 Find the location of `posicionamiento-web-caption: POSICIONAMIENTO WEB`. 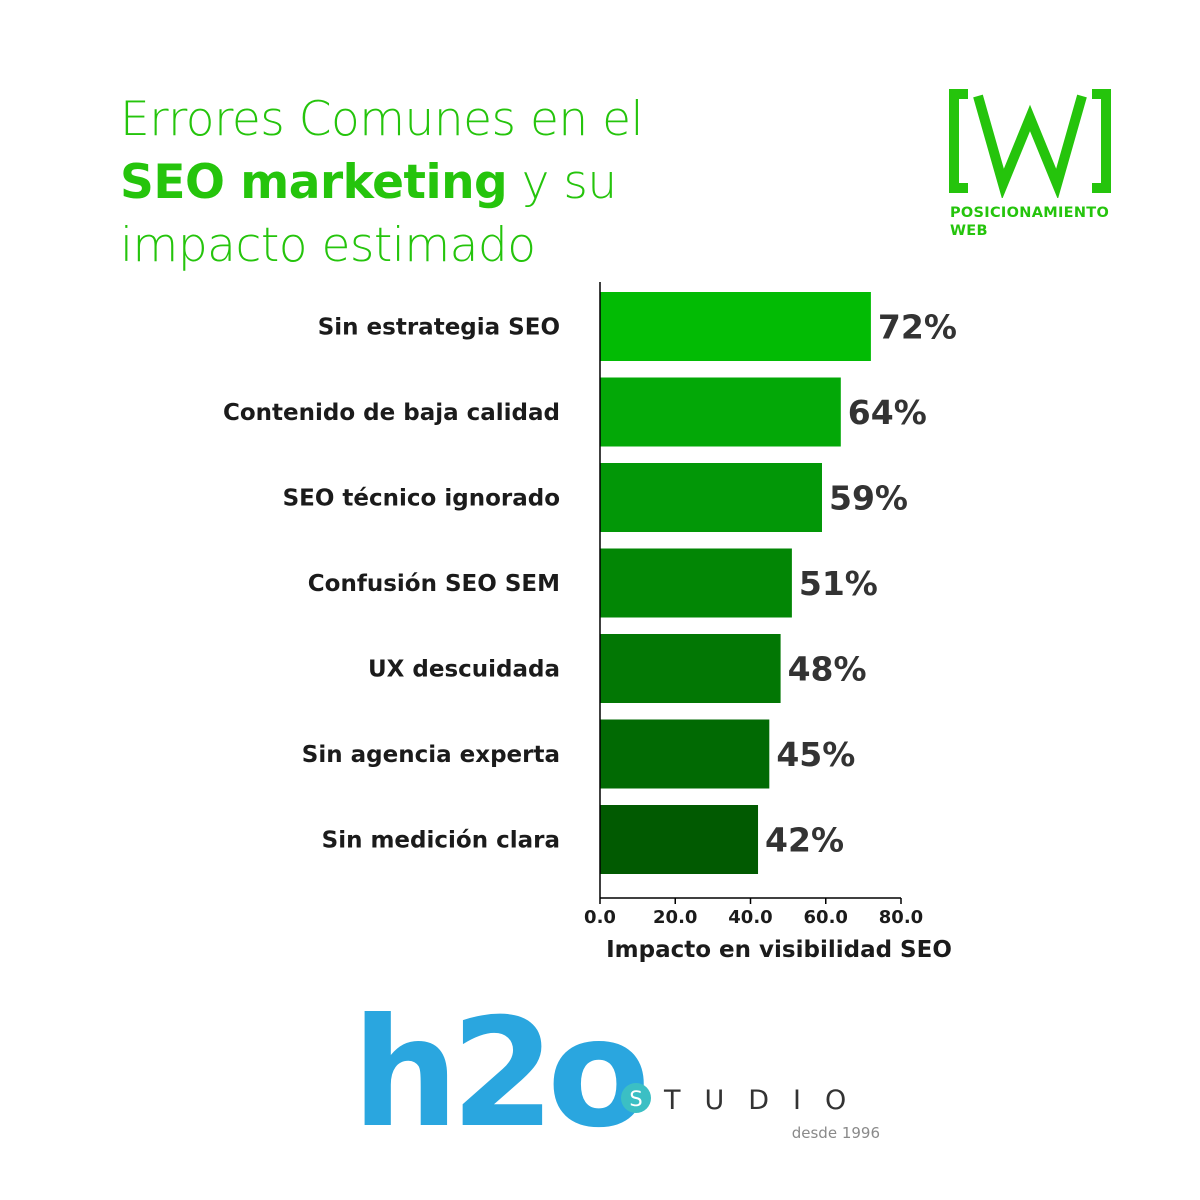

posicionamiento-web-caption: POSICIONAMIENTO WEB is located at coordinates (1029, 222).